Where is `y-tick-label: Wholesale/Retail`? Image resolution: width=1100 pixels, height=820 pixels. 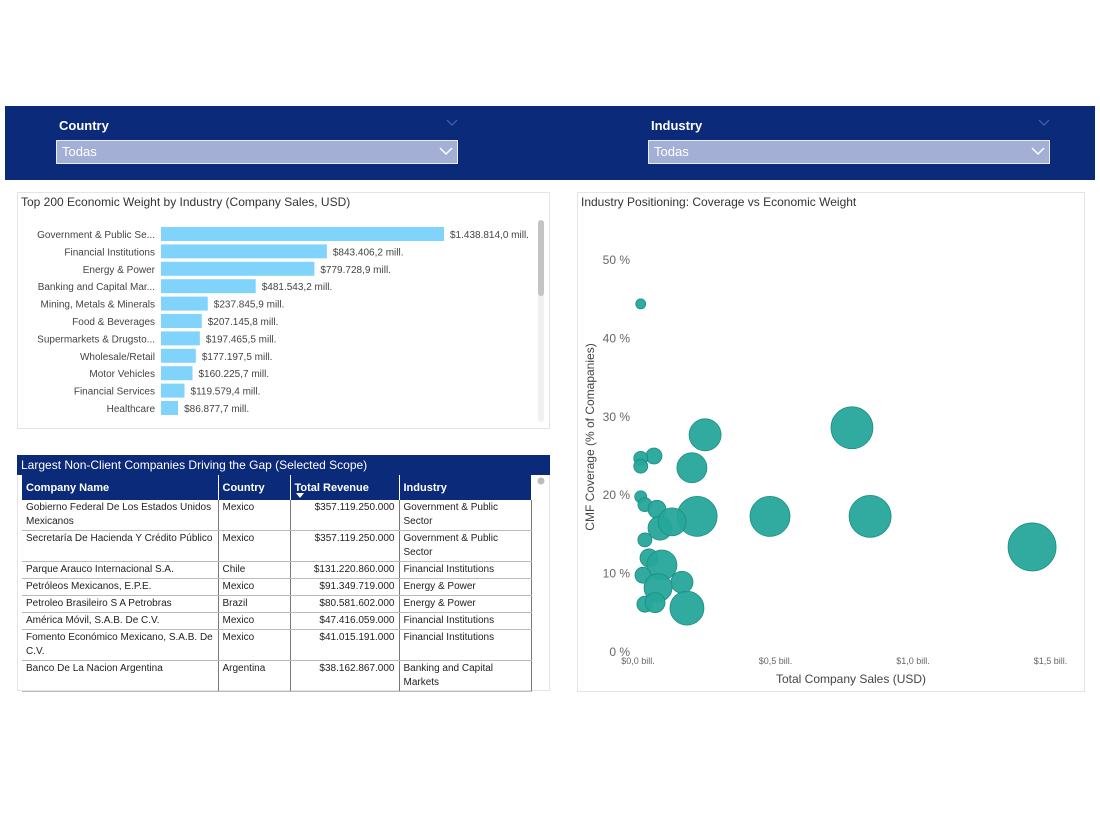
y-tick-label: Wholesale/Retail is located at coordinates (117, 357).